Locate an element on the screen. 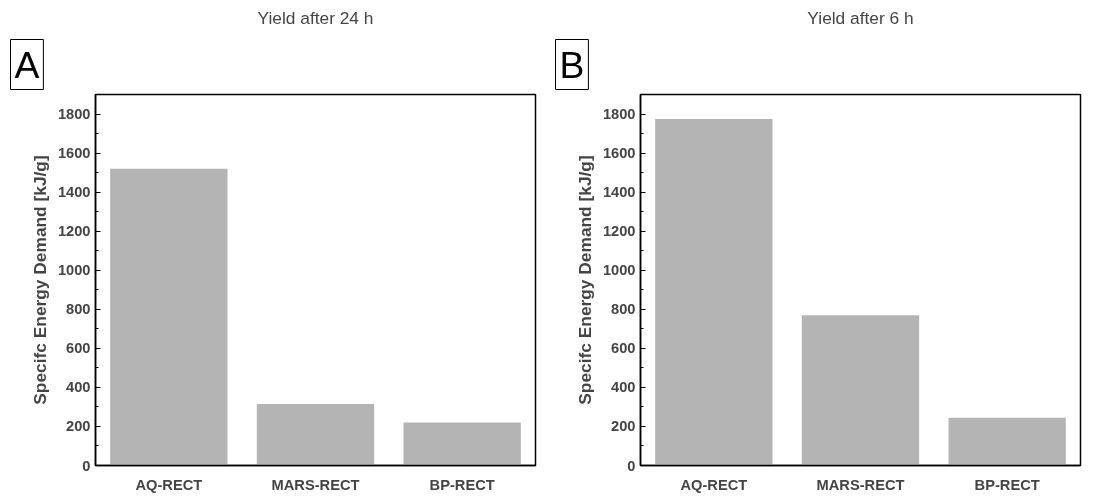 The image size is (1099, 499). chart-title: Yield after 6 h is located at coordinates (860, 17).